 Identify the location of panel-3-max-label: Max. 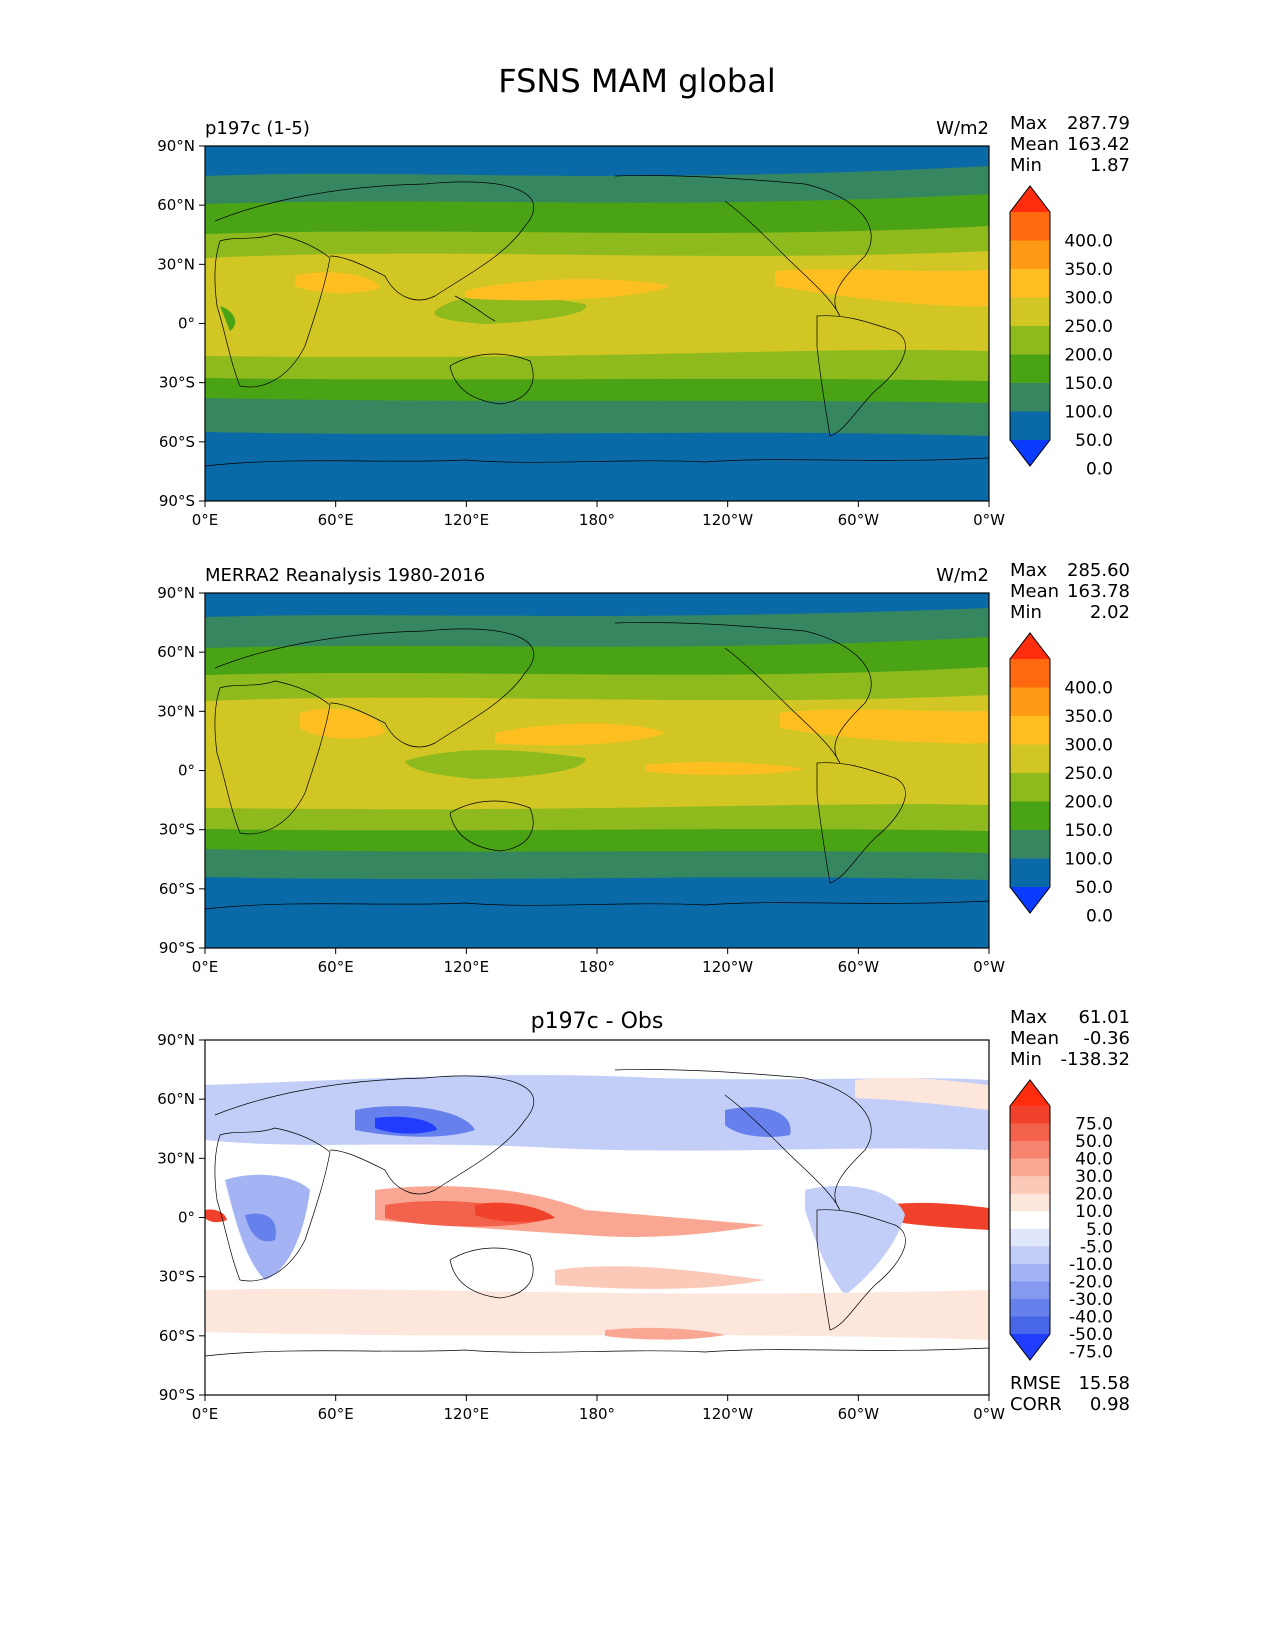
(1029, 1017).